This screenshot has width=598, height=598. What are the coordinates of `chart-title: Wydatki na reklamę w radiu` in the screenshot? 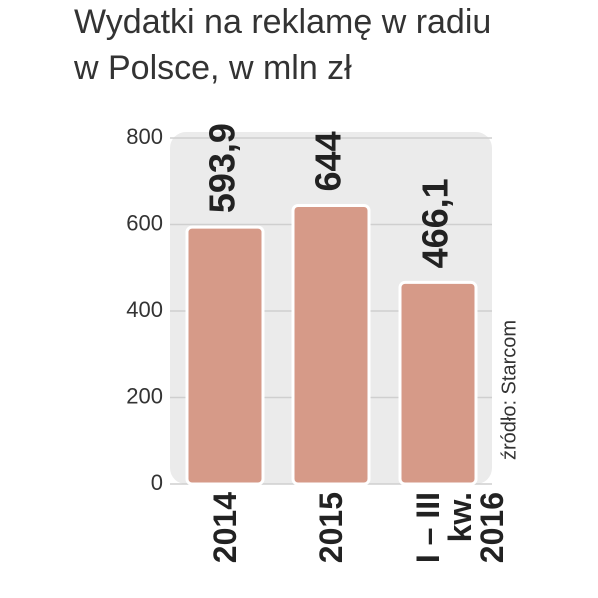 It's located at (282, 22).